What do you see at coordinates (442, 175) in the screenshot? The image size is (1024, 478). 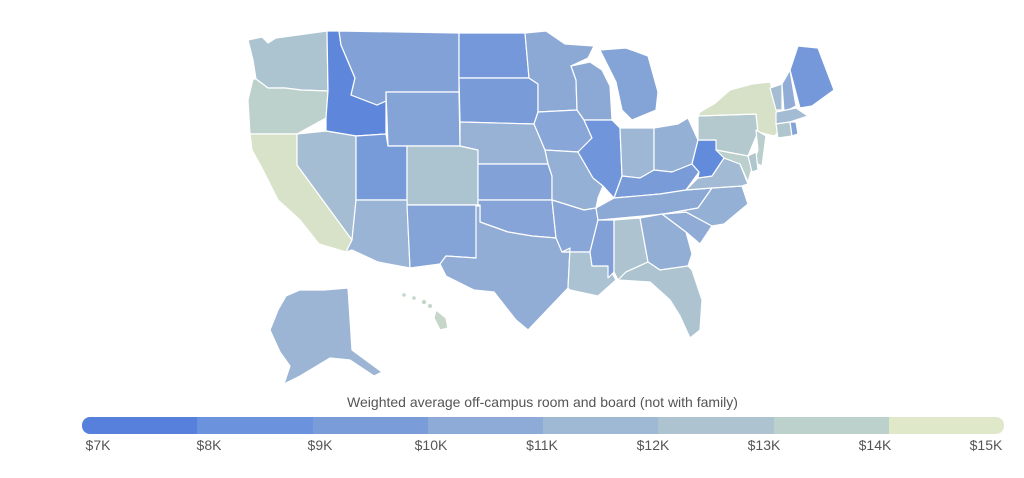 I see `state-co` at bounding box center [442, 175].